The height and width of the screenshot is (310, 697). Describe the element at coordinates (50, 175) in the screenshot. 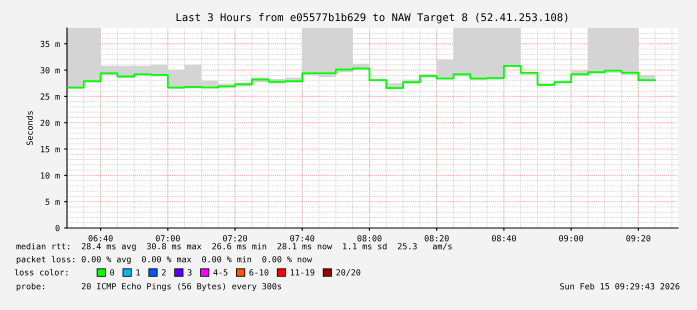

I see `y-tick-label: 10 m` at that location.